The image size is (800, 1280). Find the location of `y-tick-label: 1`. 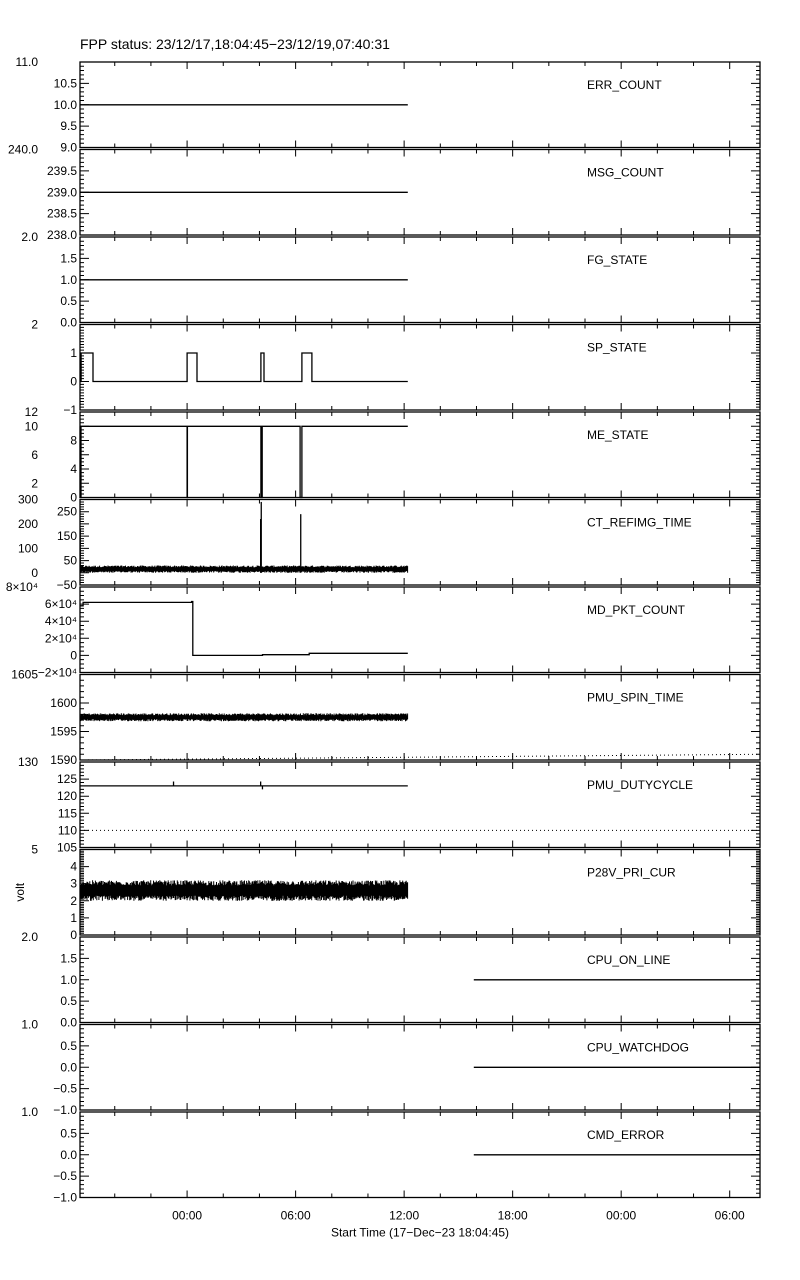

y-tick-label: 1 is located at coordinates (73, 353).